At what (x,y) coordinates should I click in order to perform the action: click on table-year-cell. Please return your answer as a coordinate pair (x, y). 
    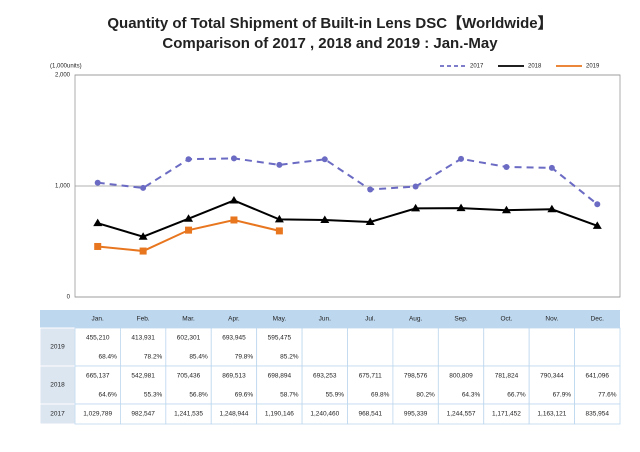
    Looking at the image, I should click on (57, 385).